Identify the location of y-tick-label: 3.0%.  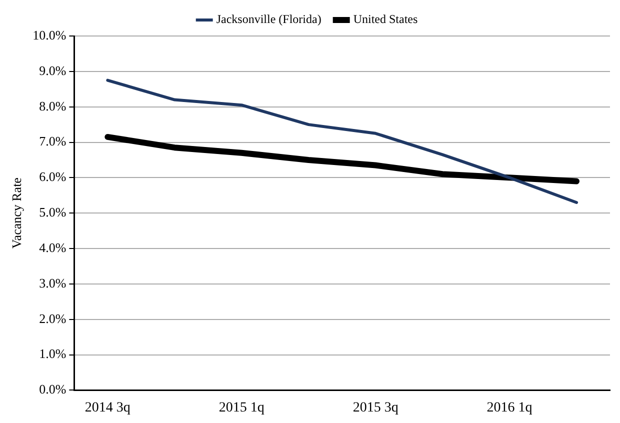
(52, 282).